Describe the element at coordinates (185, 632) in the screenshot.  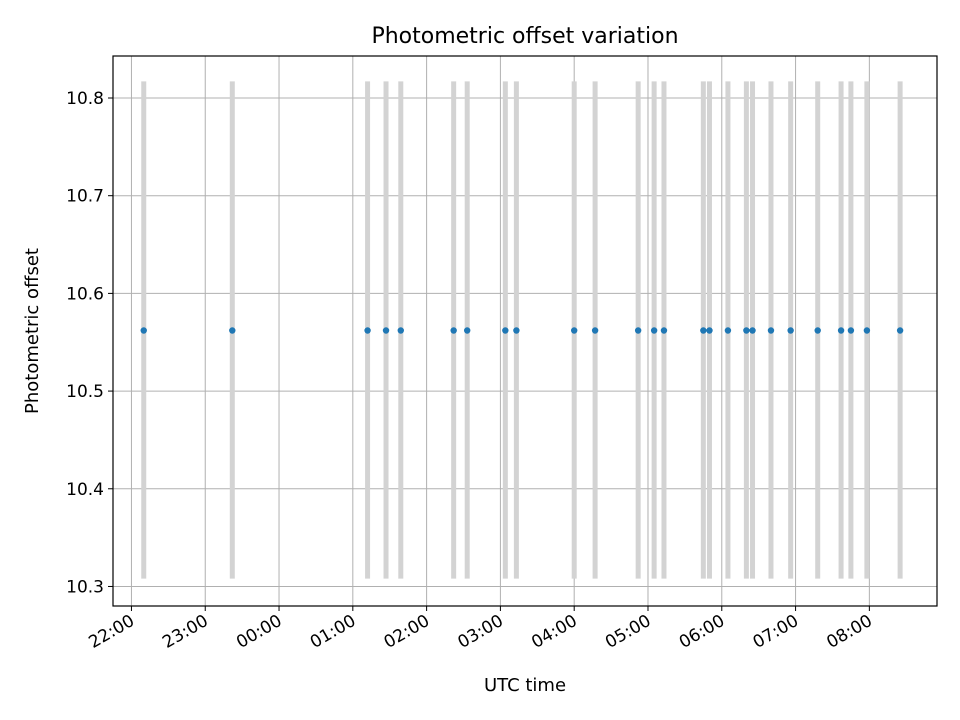
I see `x-tick-label: 23:00` at that location.